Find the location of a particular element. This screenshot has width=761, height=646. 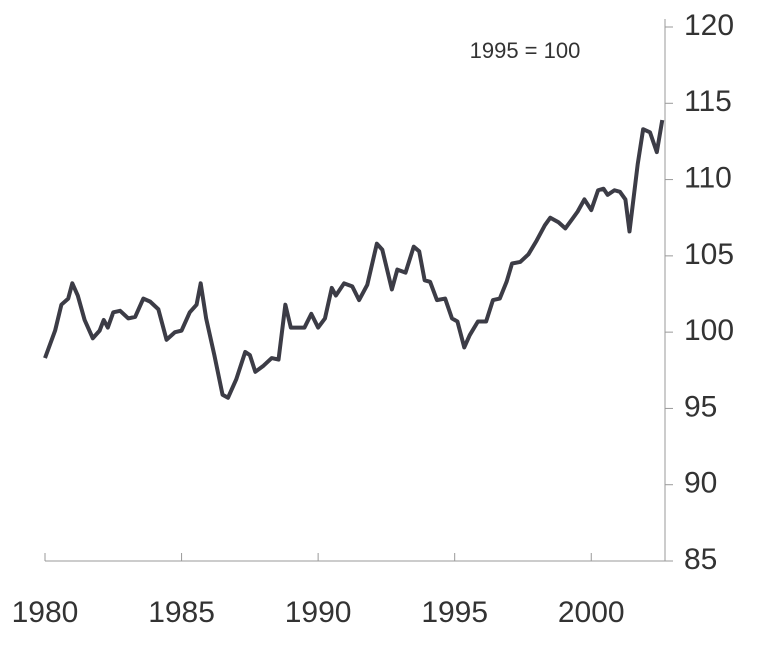

y-tick-label: 120 is located at coordinates (709, 25).